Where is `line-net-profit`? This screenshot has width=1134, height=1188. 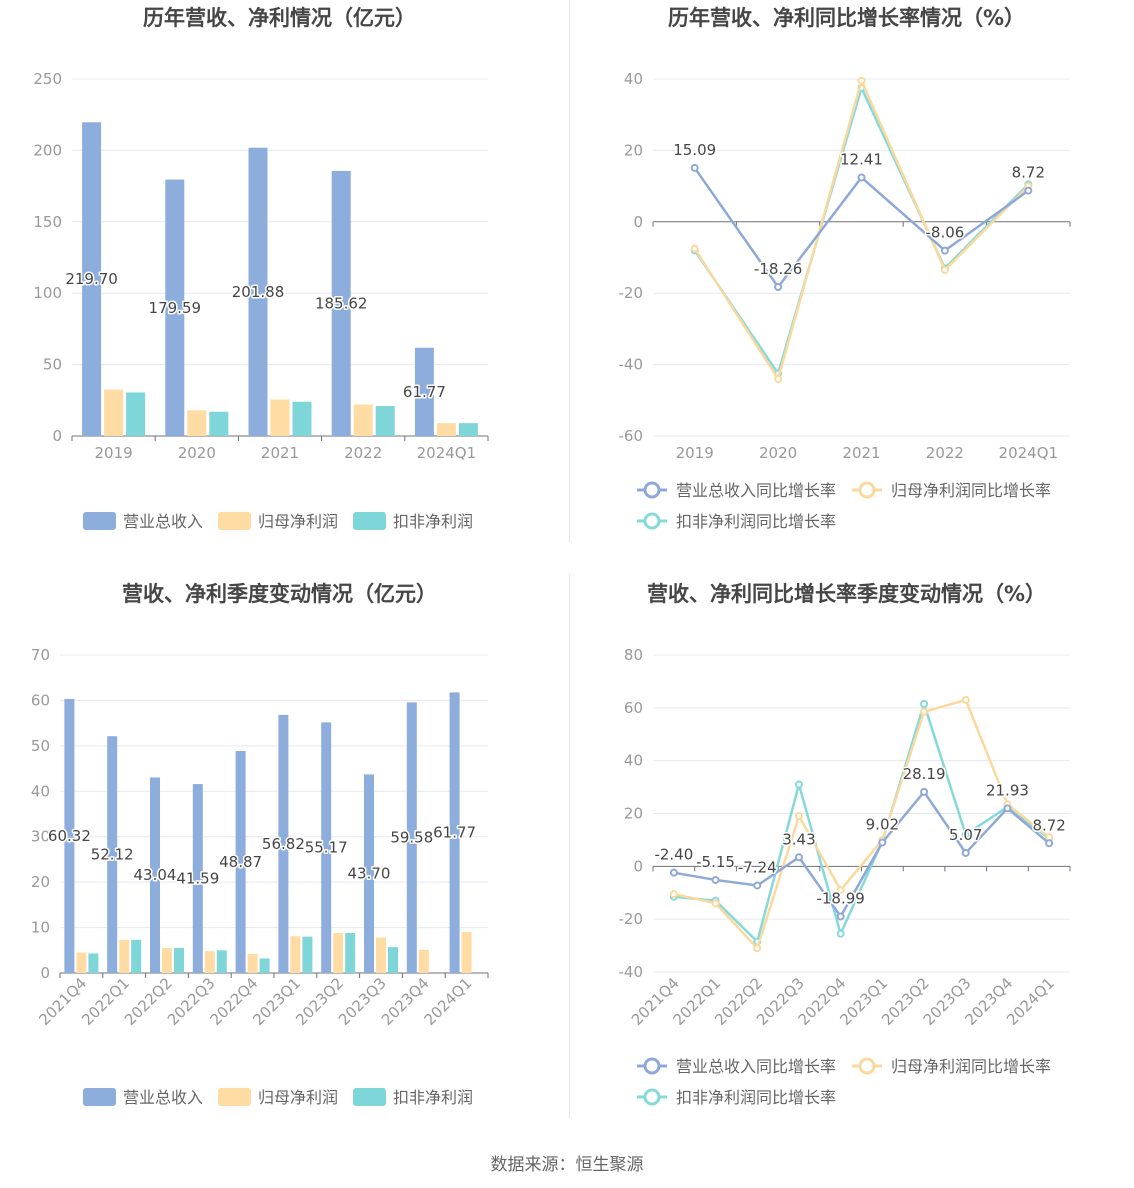
line-net-profit is located at coordinates (861, 229).